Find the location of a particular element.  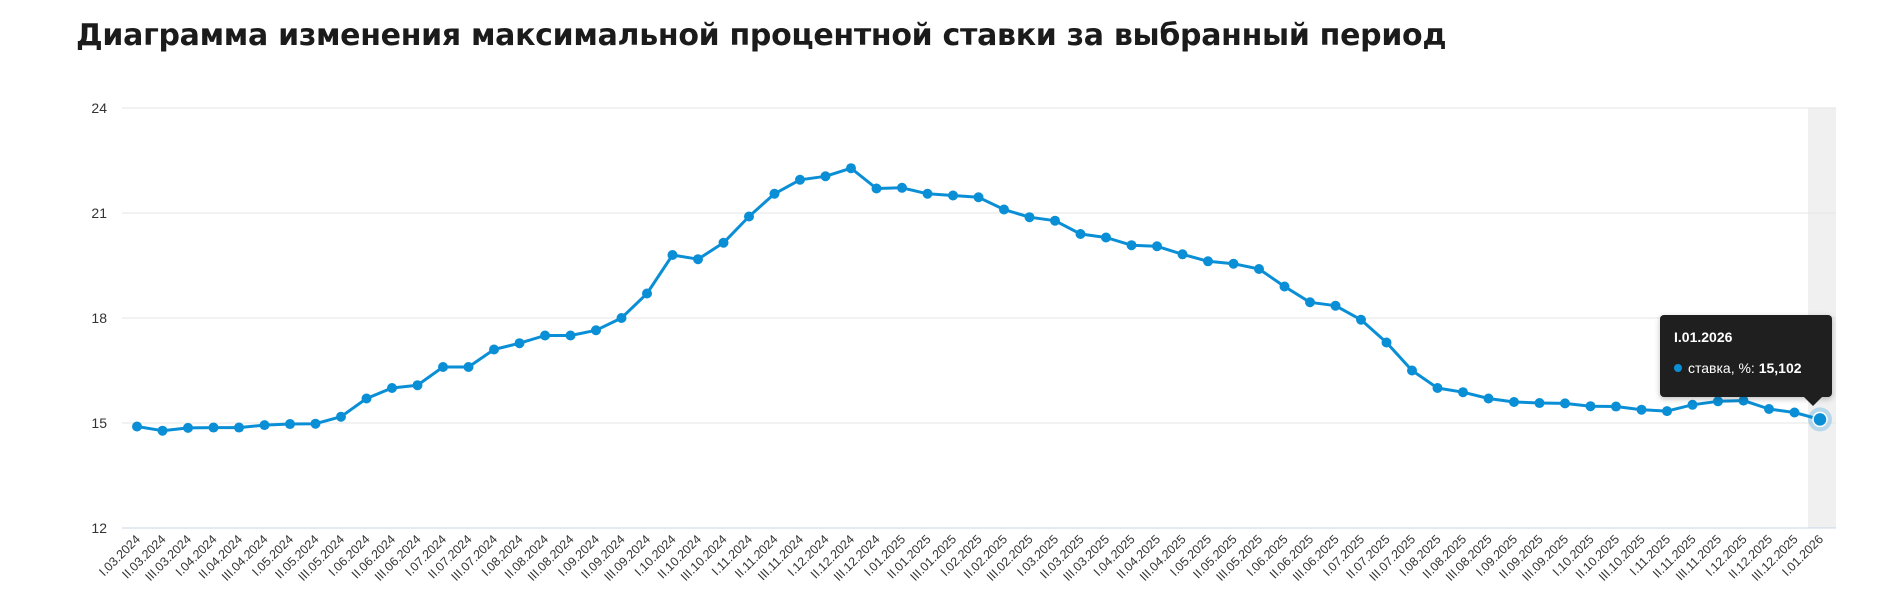

series-marker-icon is located at coordinates (1678, 368).